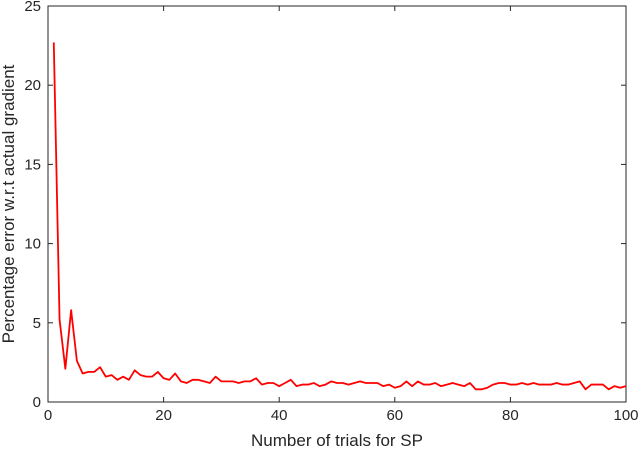  Describe the element at coordinates (510, 415) in the screenshot. I see `x-tick-label: 80` at that location.